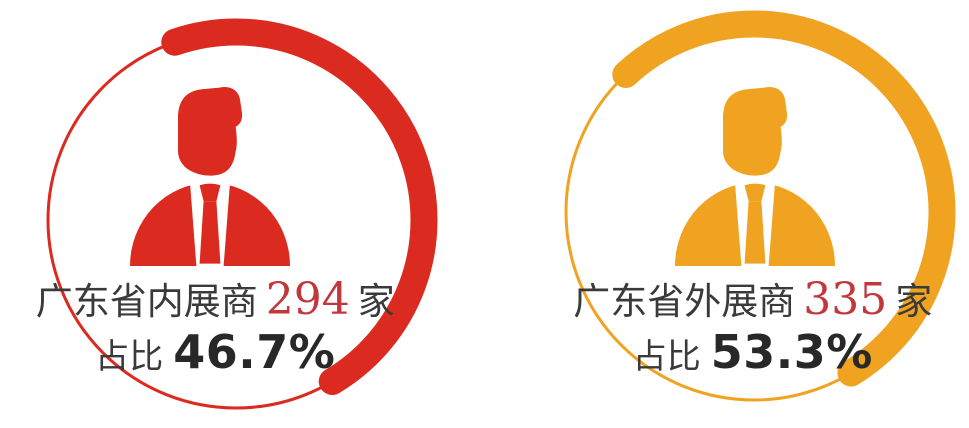 Image resolution: width=969 pixels, height=428 pixels. I want to click on count-value: 335, so click(845, 299).